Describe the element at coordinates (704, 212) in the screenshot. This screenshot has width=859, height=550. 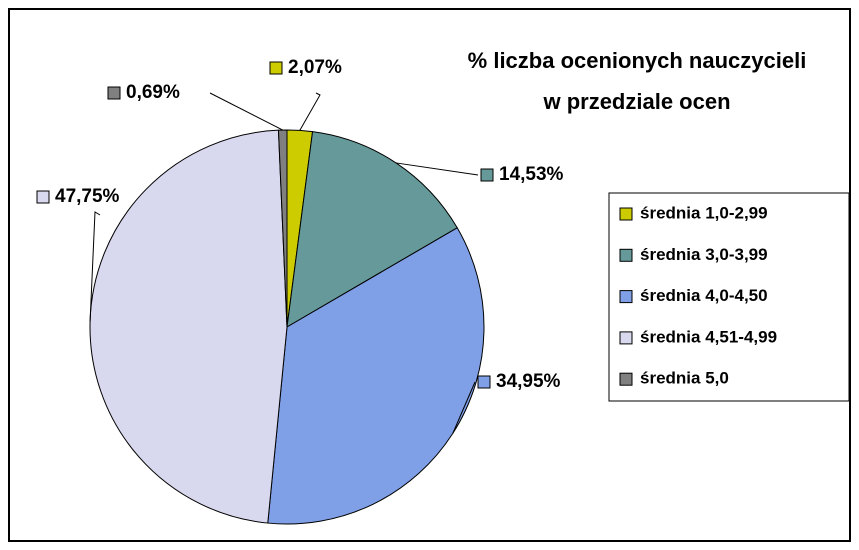
I see `legend-label: średnia 1,0-2,99` at that location.